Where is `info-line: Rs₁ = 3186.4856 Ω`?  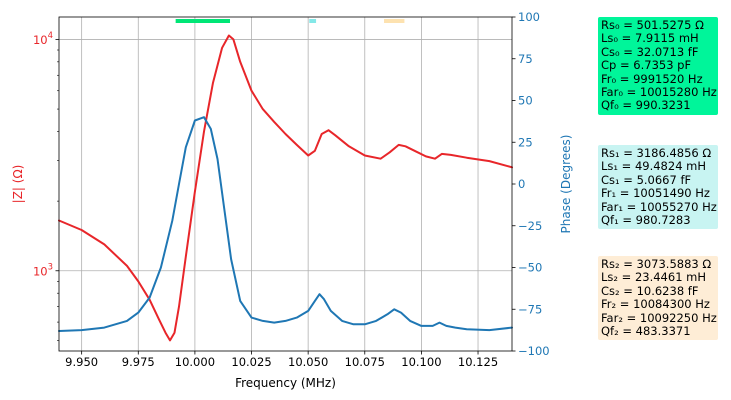 info-line: Rs₁ = 3186.4856 Ω is located at coordinates (656, 153).